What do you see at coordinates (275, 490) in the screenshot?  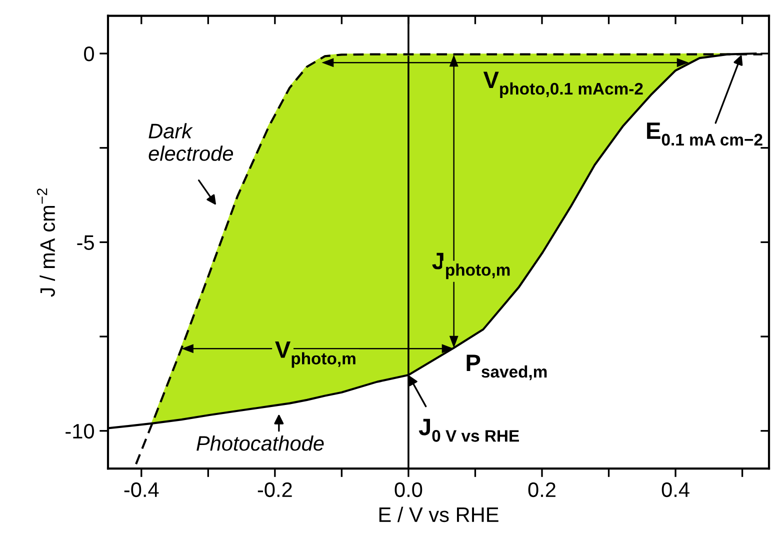 I see `x-tick-label: -0.2` at bounding box center [275, 490].